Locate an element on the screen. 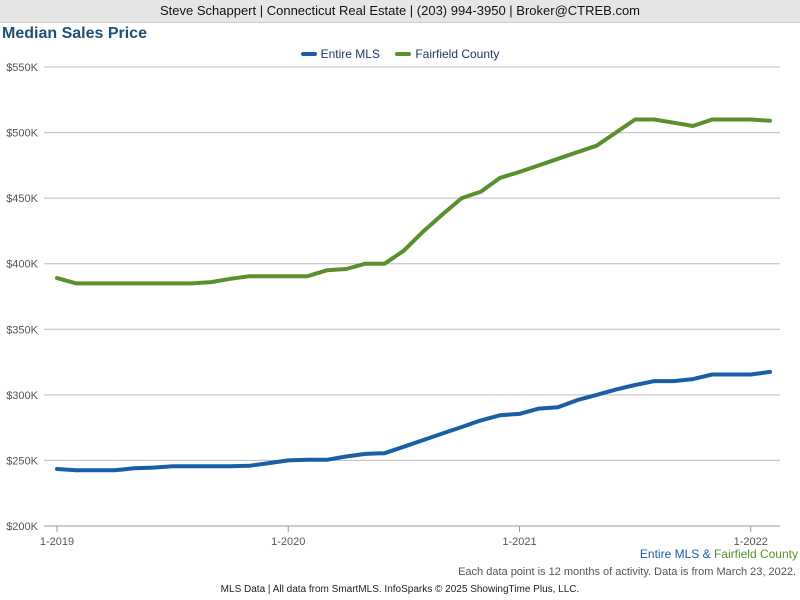  y-tick-label: $400K is located at coordinates (22, 265).